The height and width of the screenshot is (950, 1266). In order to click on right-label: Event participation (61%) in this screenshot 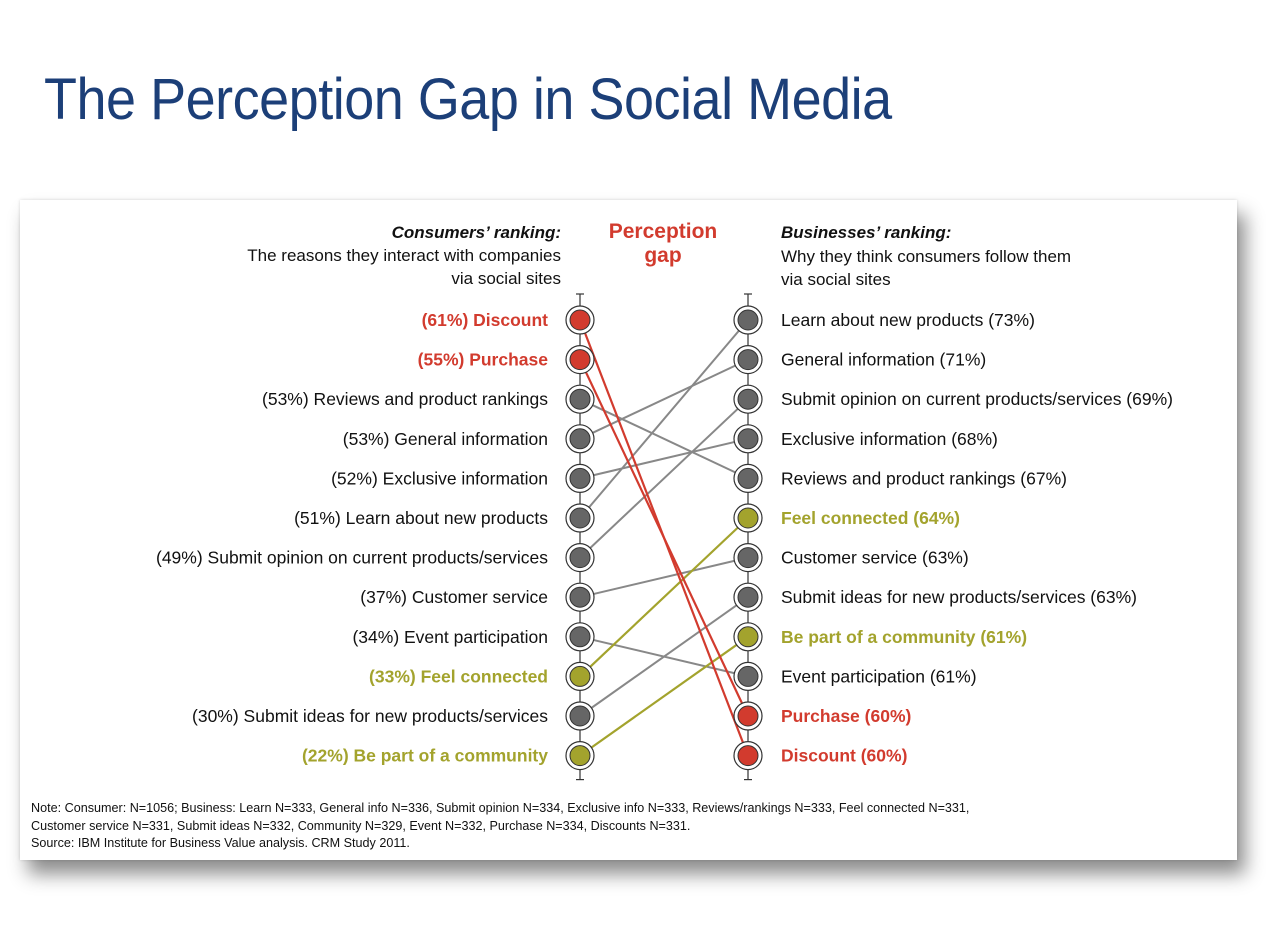, I will do `click(879, 676)`.